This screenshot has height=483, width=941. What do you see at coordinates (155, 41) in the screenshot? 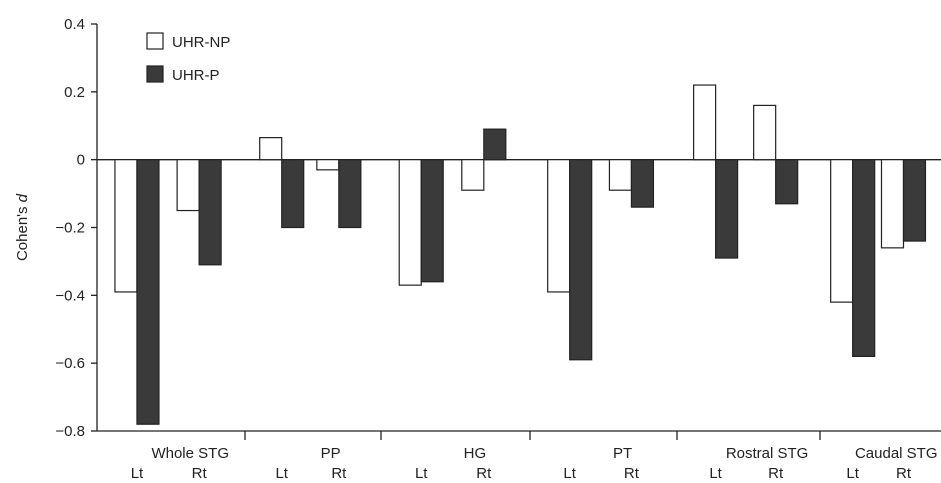
I see `legend-swatch-uhr-np` at bounding box center [155, 41].